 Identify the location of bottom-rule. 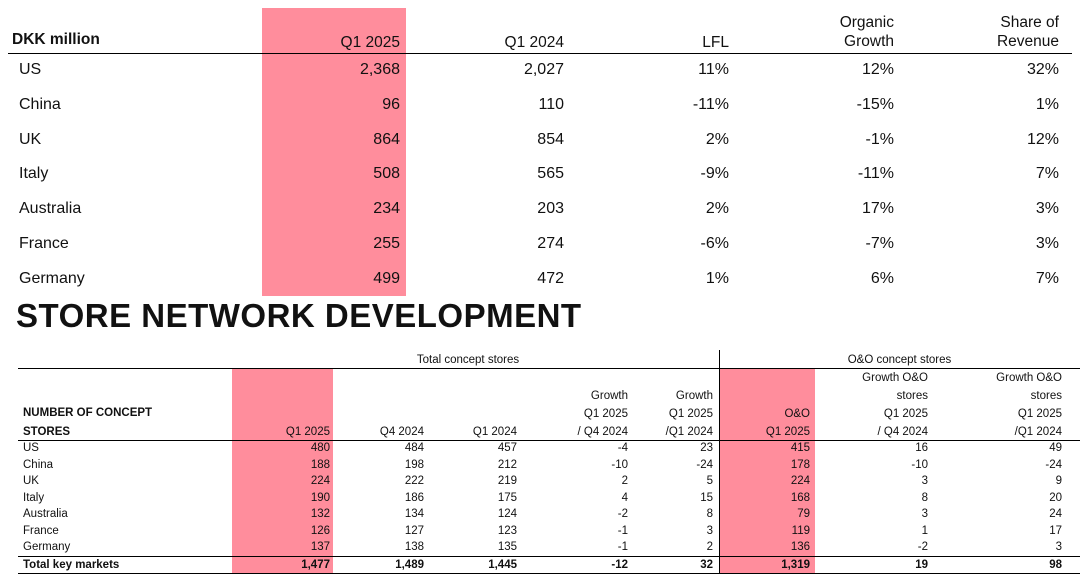
(549, 573).